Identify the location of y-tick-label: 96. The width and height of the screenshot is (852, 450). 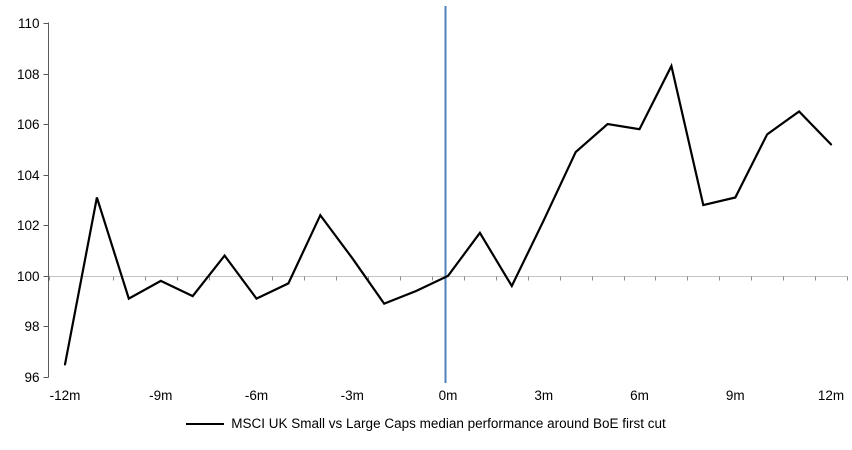
(31, 377).